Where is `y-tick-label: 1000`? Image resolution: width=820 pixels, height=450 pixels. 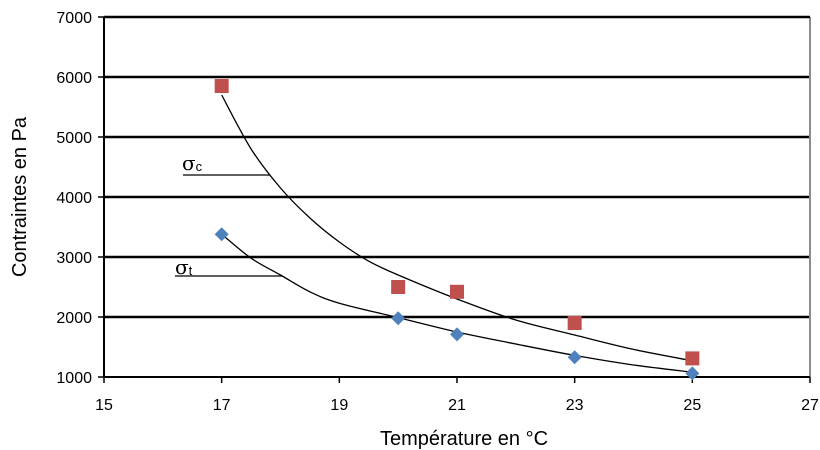
y-tick-label: 1000 is located at coordinates (74, 378).